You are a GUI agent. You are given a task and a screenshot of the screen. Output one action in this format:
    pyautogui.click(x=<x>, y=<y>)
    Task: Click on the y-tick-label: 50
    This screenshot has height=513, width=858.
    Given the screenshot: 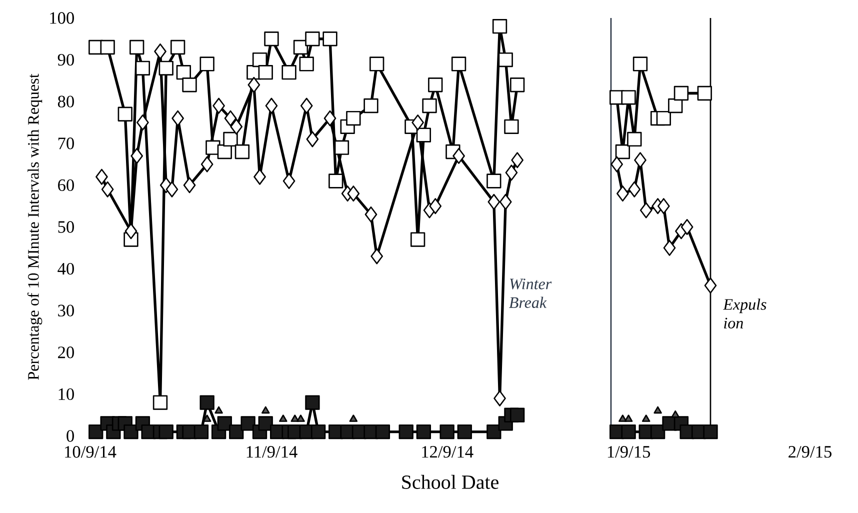 What is the action you would take?
    pyautogui.click(x=66, y=227)
    